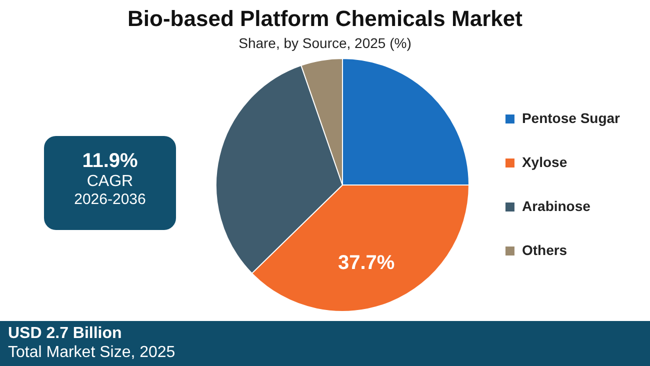 Image resolution: width=650 pixels, height=366 pixels. Describe the element at coordinates (110, 182) in the screenshot. I see `text: CAGR` at that location.